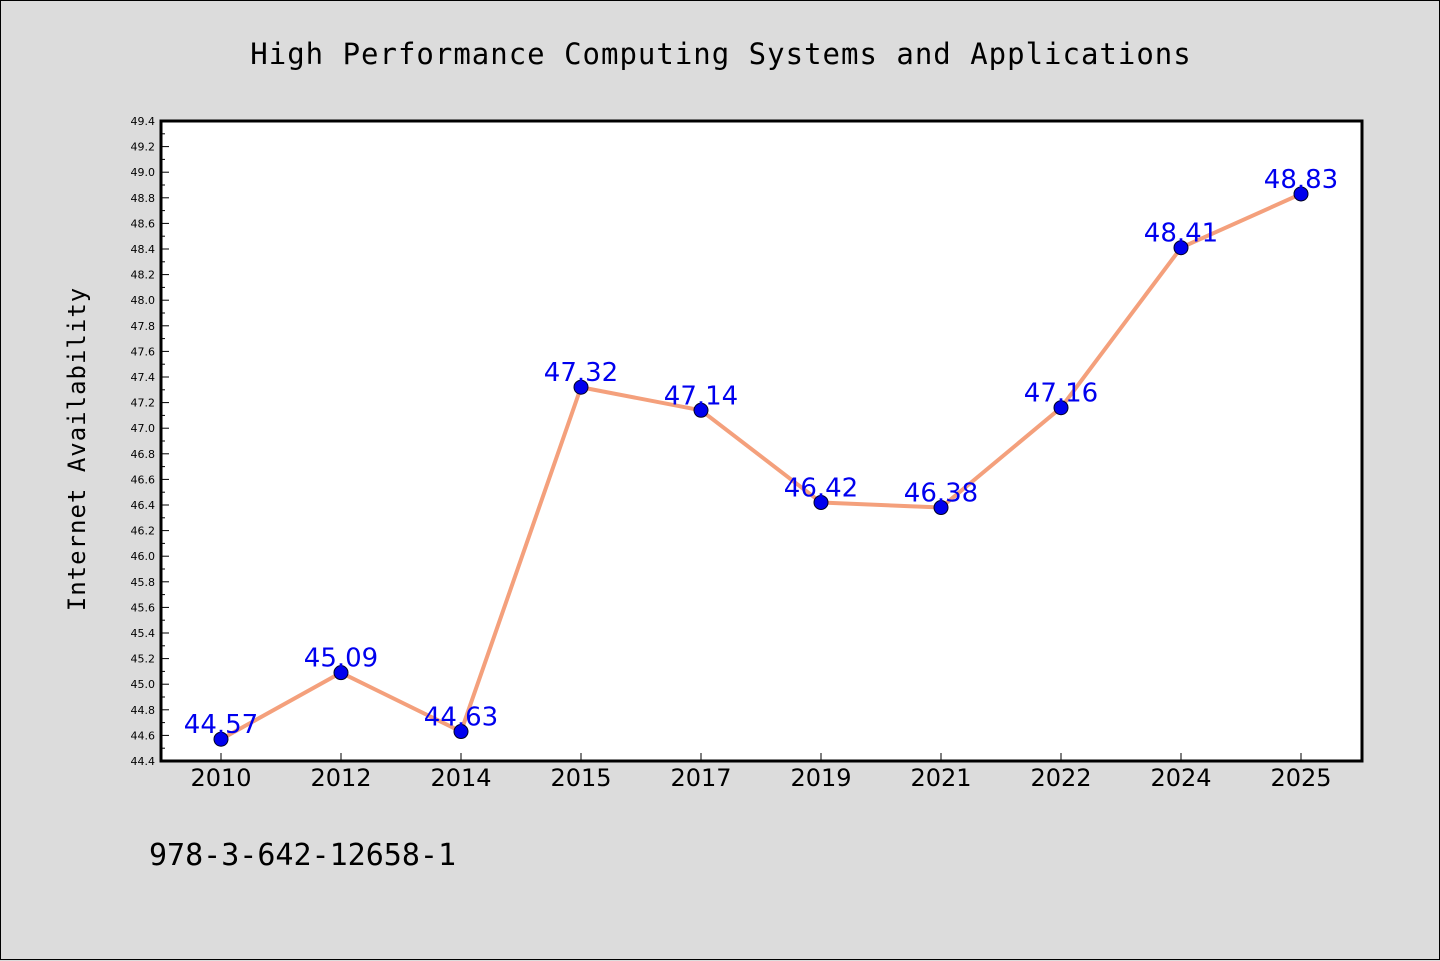 The width and height of the screenshot is (1440, 961). What do you see at coordinates (1300, 778) in the screenshot?
I see `x-tick-label: 2025` at bounding box center [1300, 778].